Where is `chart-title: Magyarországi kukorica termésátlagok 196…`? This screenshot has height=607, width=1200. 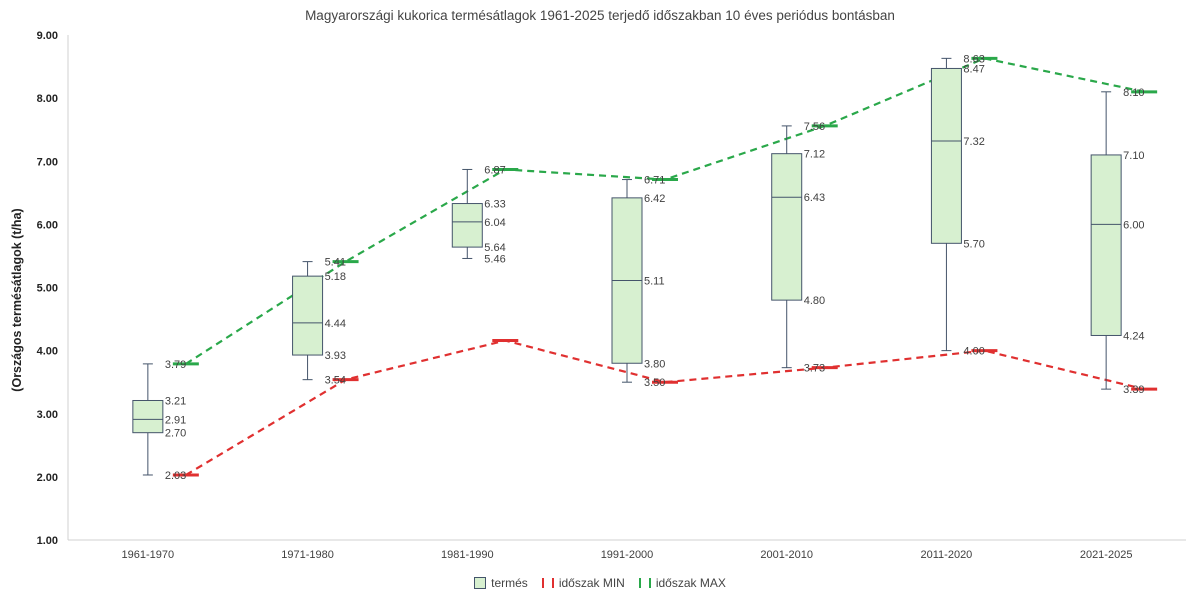
chart-title: Magyarországi kukorica termésátlagok 196… is located at coordinates (600, 15).